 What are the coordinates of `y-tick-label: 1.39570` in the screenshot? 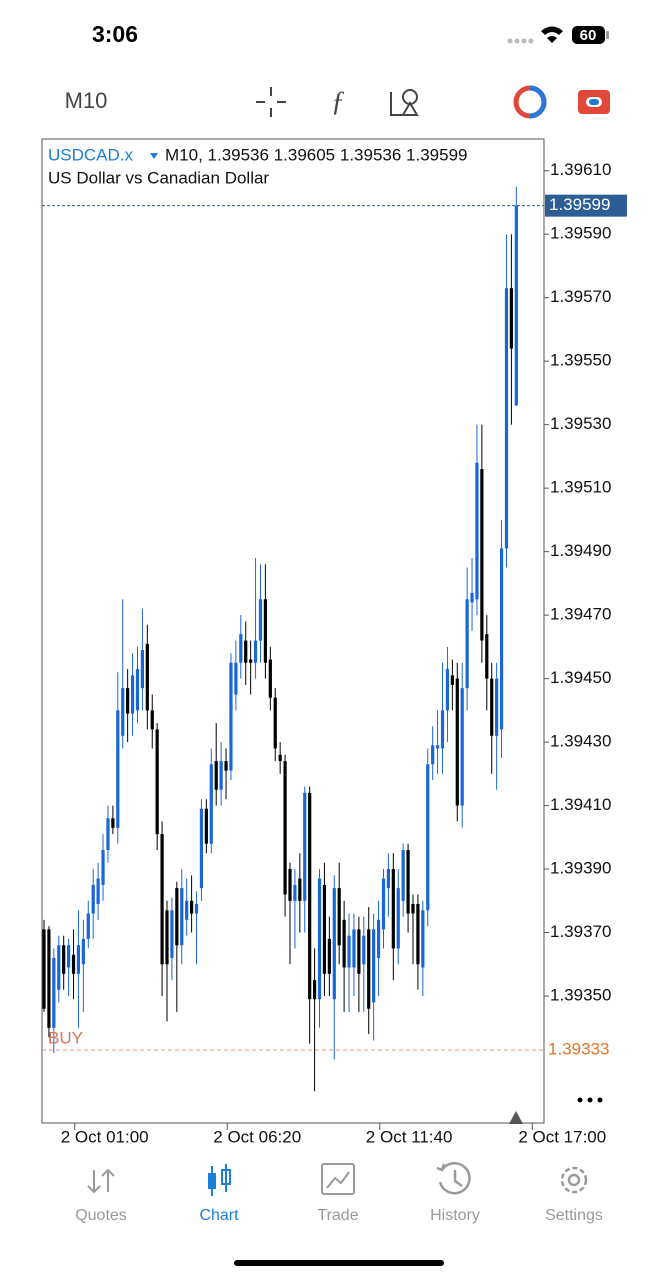 It's located at (580, 296).